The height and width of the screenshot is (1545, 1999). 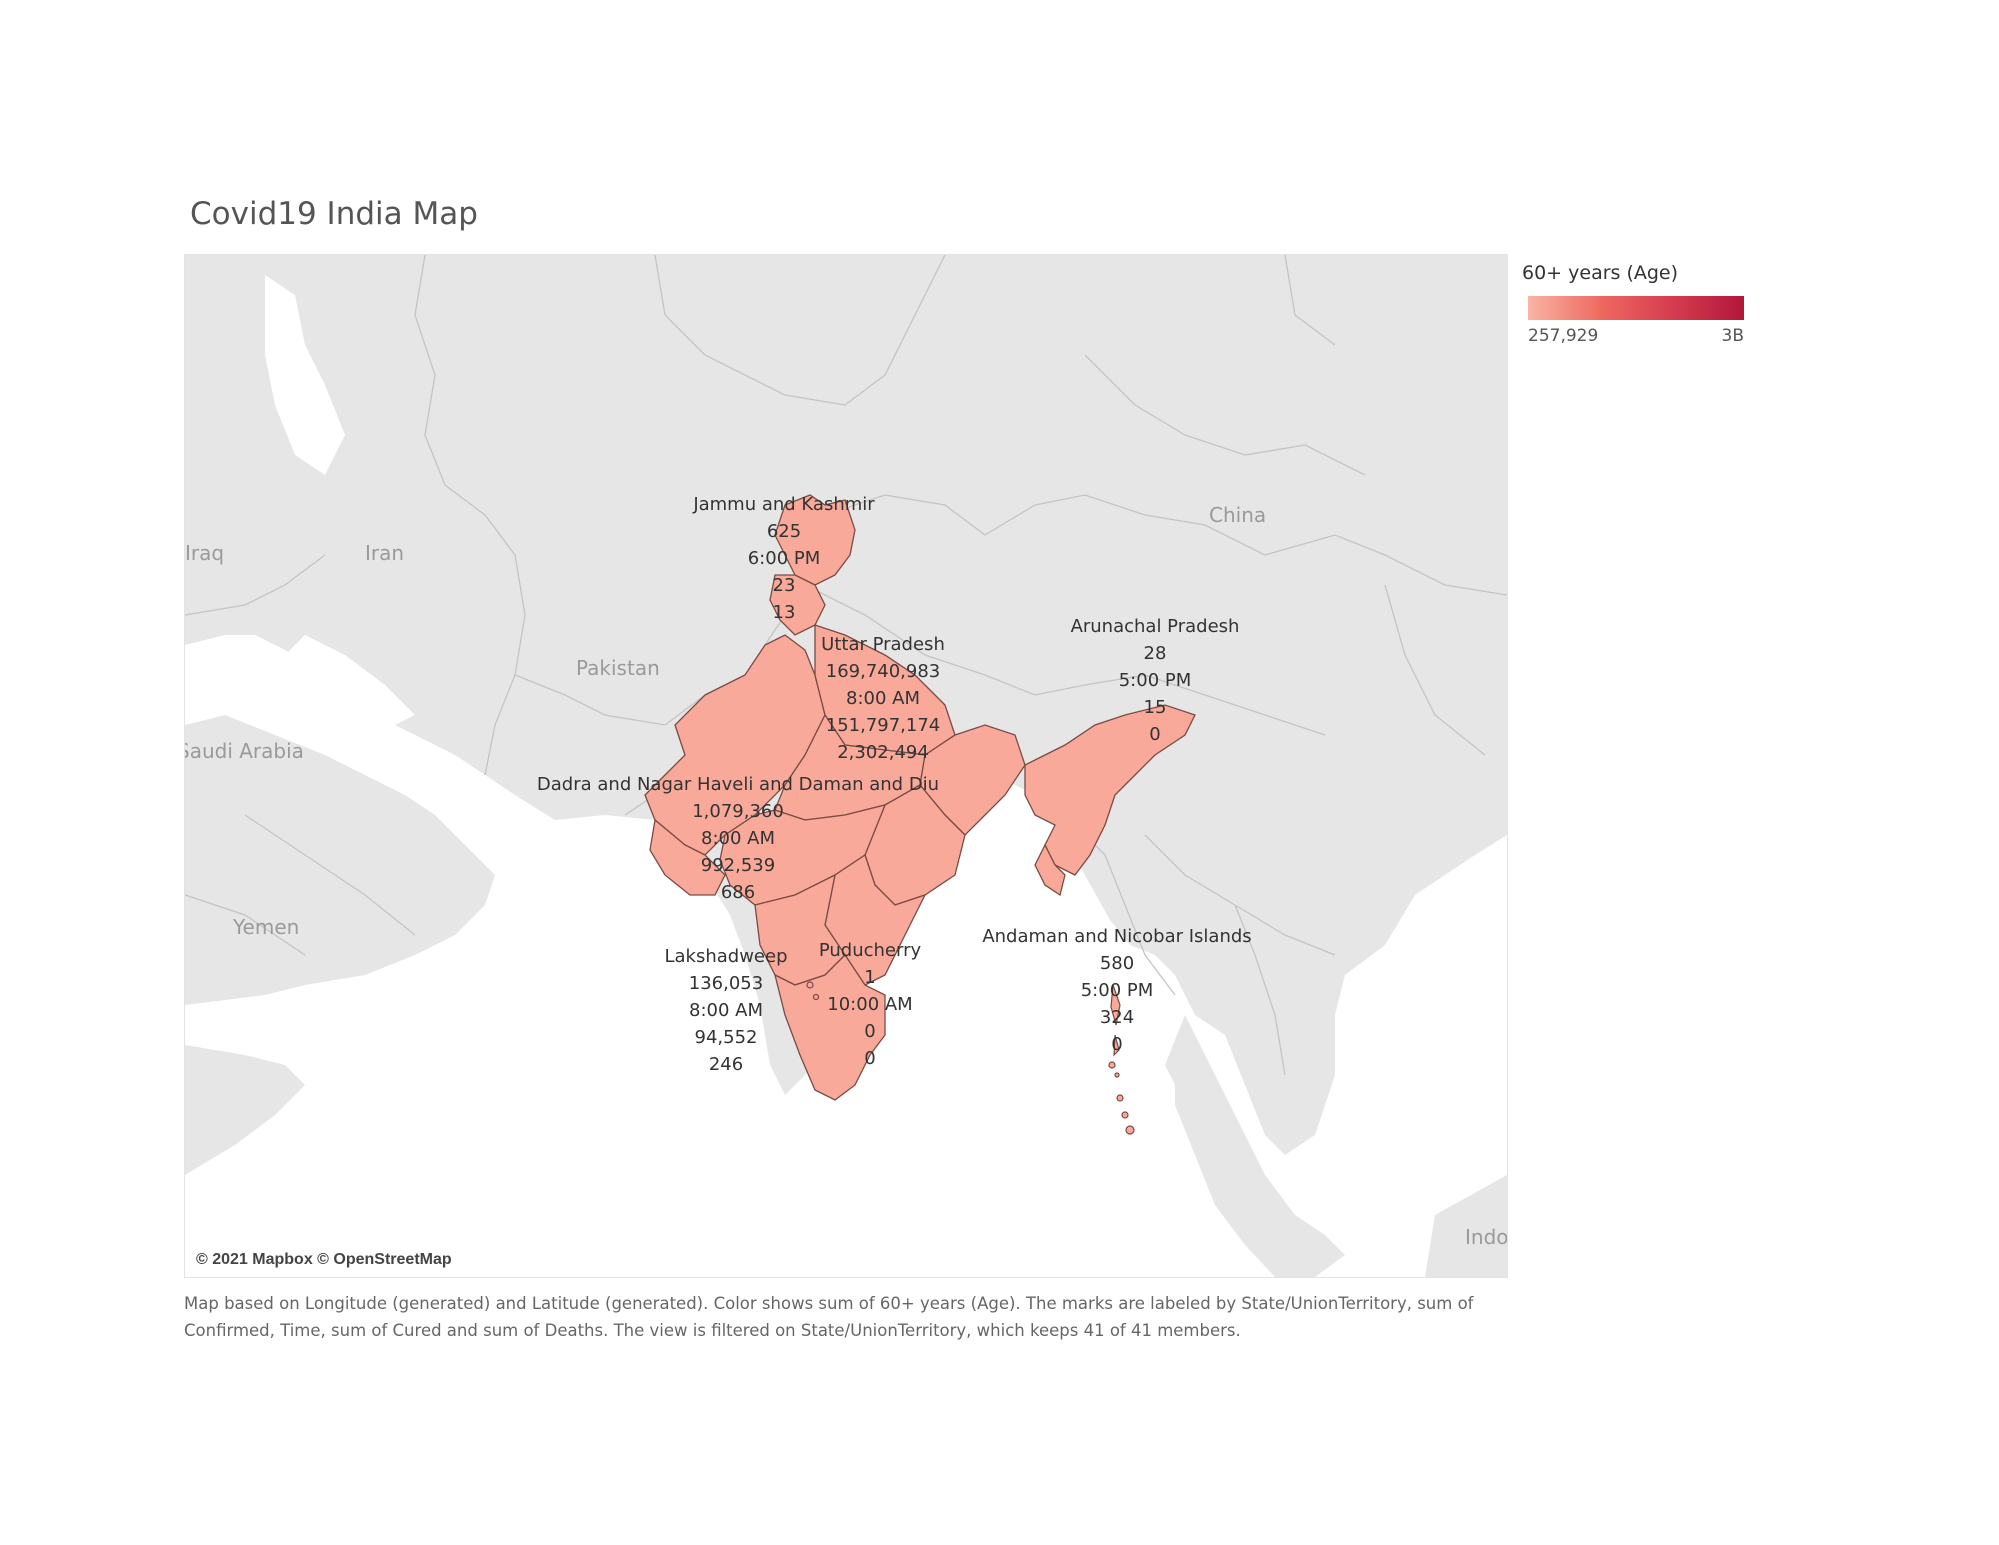 I want to click on mark-label-jammu-and-kashmir: Jammu and Kashmir 625 6:00 PM 23 13, so click(x=783, y=558).